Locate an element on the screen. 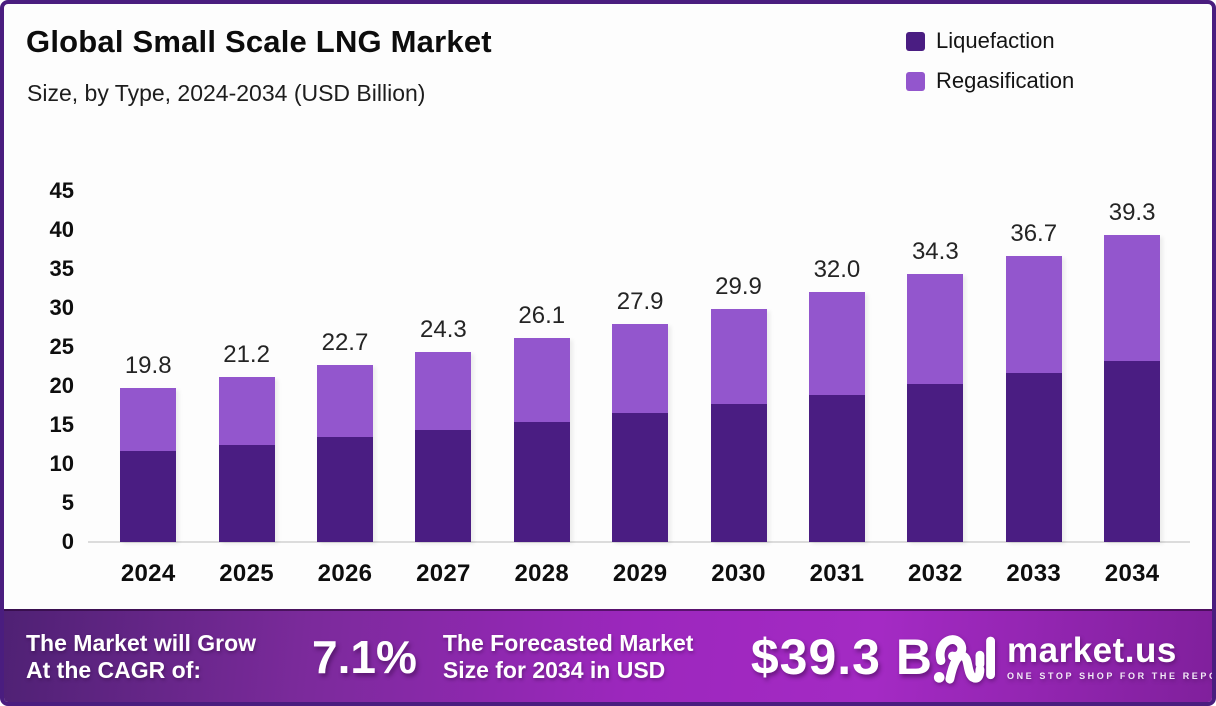  legend-item-regasification: Regasification is located at coordinates (990, 81).